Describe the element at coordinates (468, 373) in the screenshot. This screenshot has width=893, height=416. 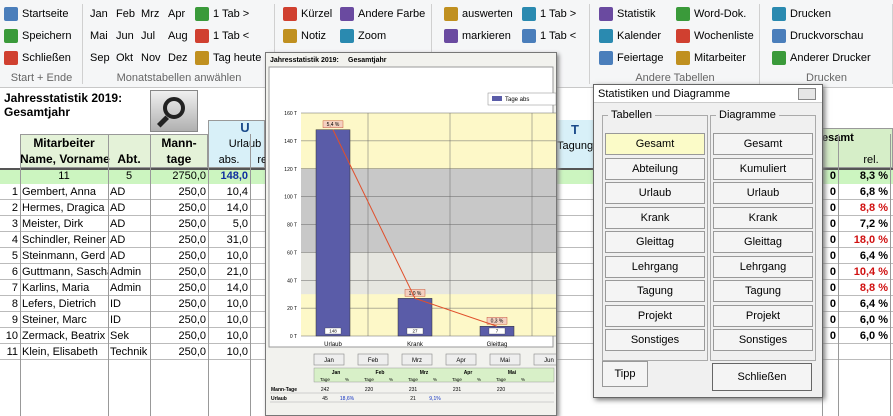
I see `mini-month: Apr` at that location.